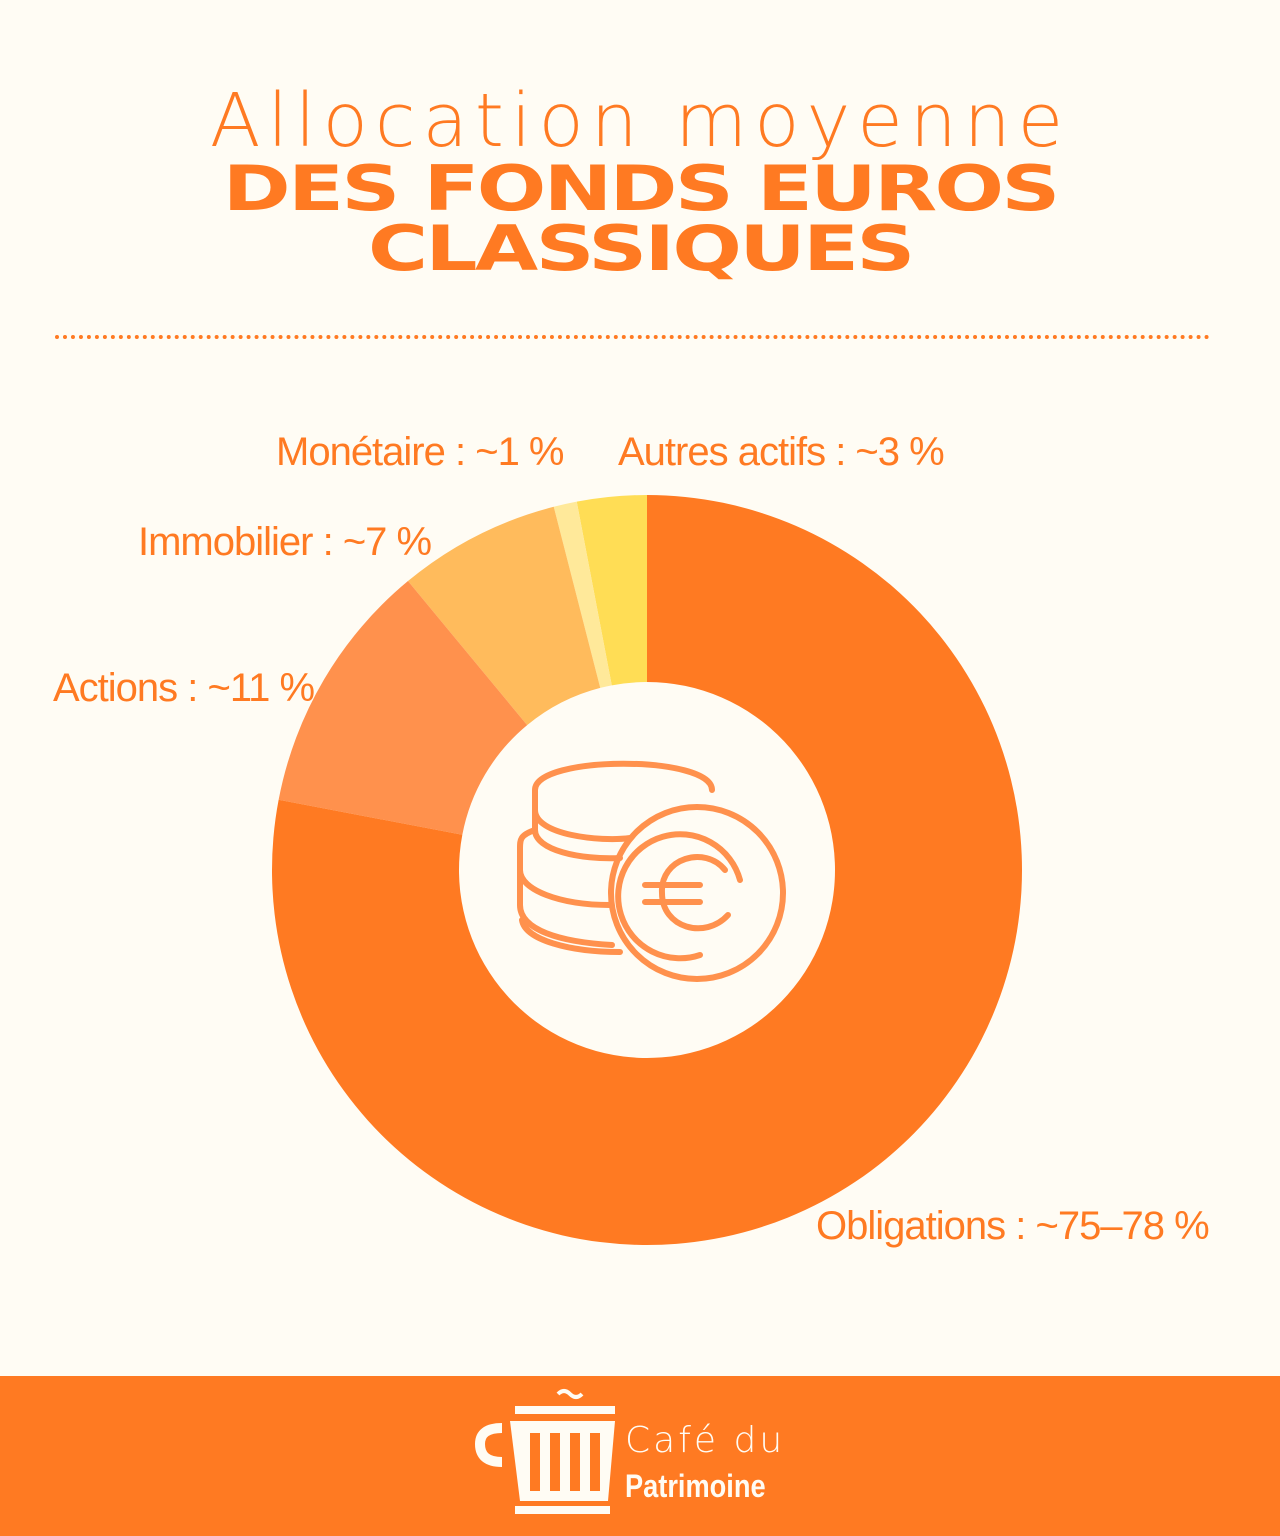 This screenshot has height=1536, width=1280. I want to click on slice-monetaire, so click(582, 594).